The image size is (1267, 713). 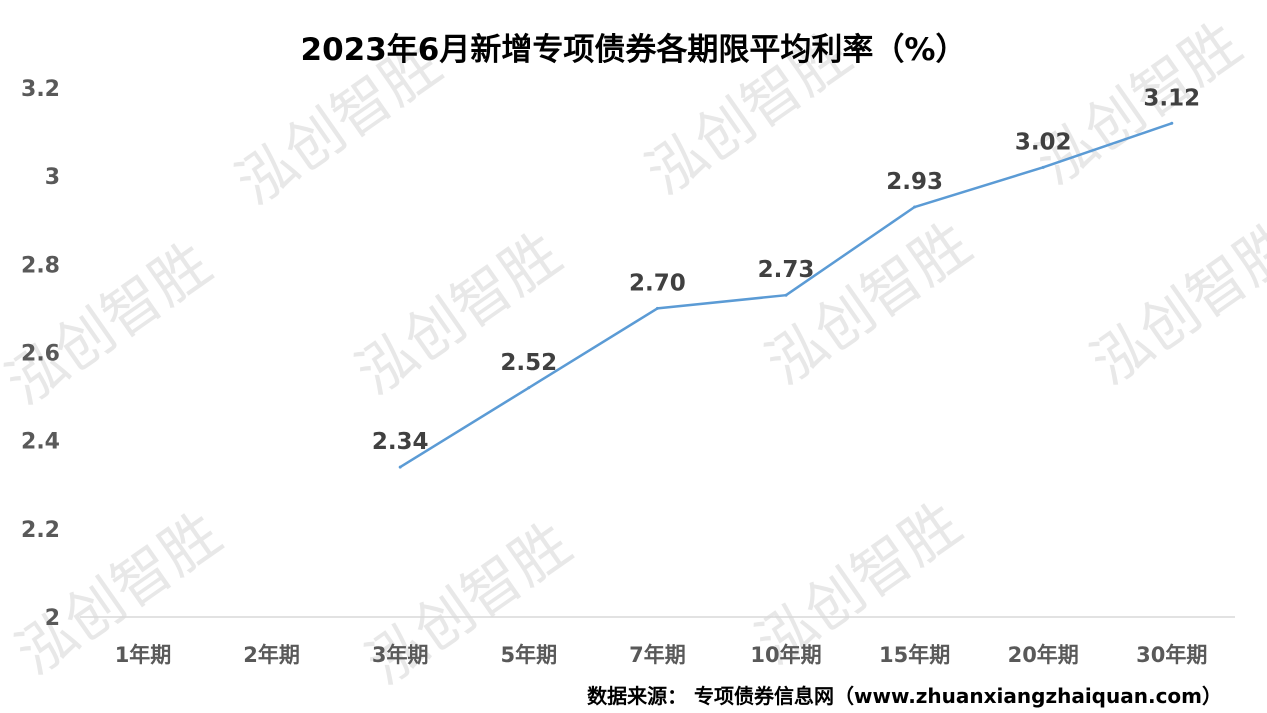 I want to click on x-tick-label: 30年期, so click(x=1171, y=655).